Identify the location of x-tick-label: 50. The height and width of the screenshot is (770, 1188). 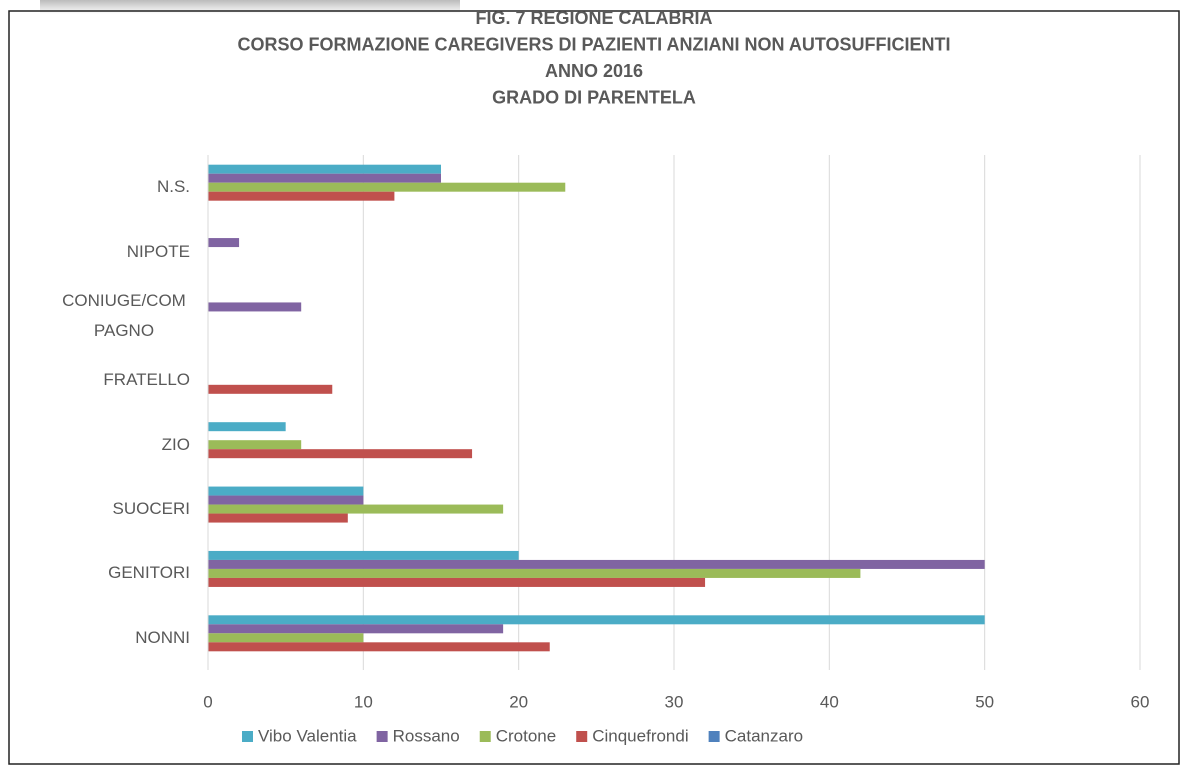
(984, 701).